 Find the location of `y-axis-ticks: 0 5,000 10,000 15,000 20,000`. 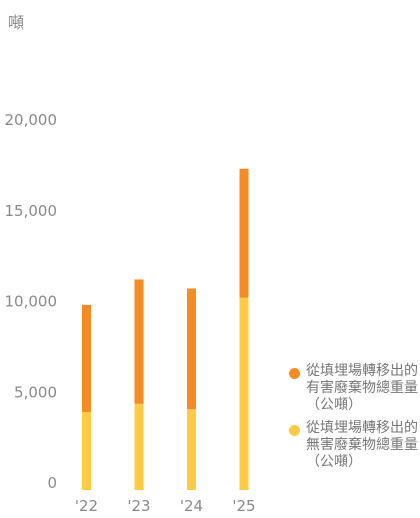

y-axis-ticks: 0 5,000 10,000 15,000 20,000 is located at coordinates (31, 301).